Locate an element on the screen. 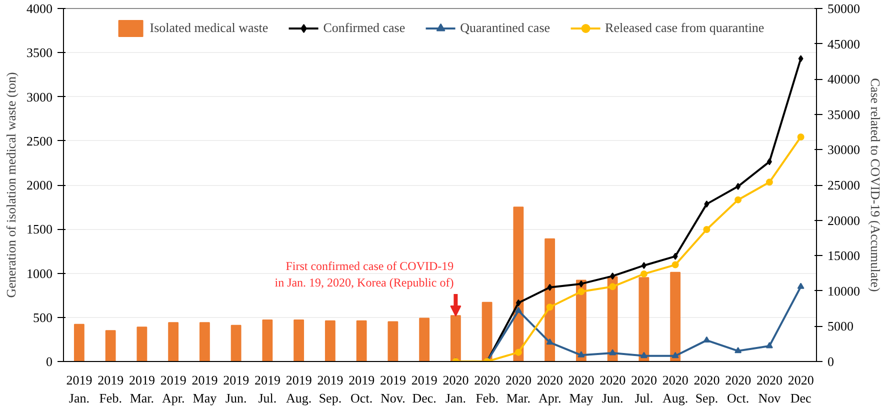 The image size is (886, 408). x-tick-label: 2020 Oct. is located at coordinates (738, 389).